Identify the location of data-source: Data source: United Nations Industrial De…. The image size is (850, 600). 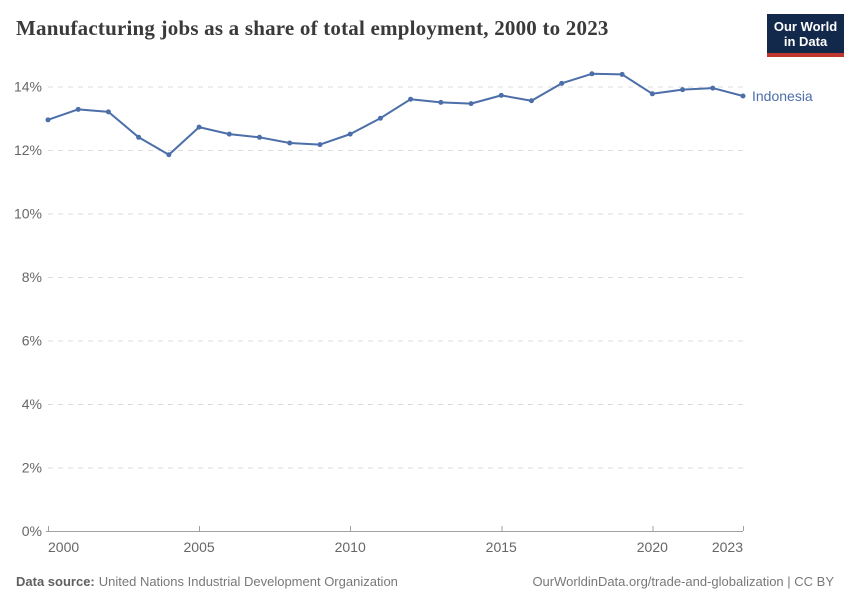
(207, 581).